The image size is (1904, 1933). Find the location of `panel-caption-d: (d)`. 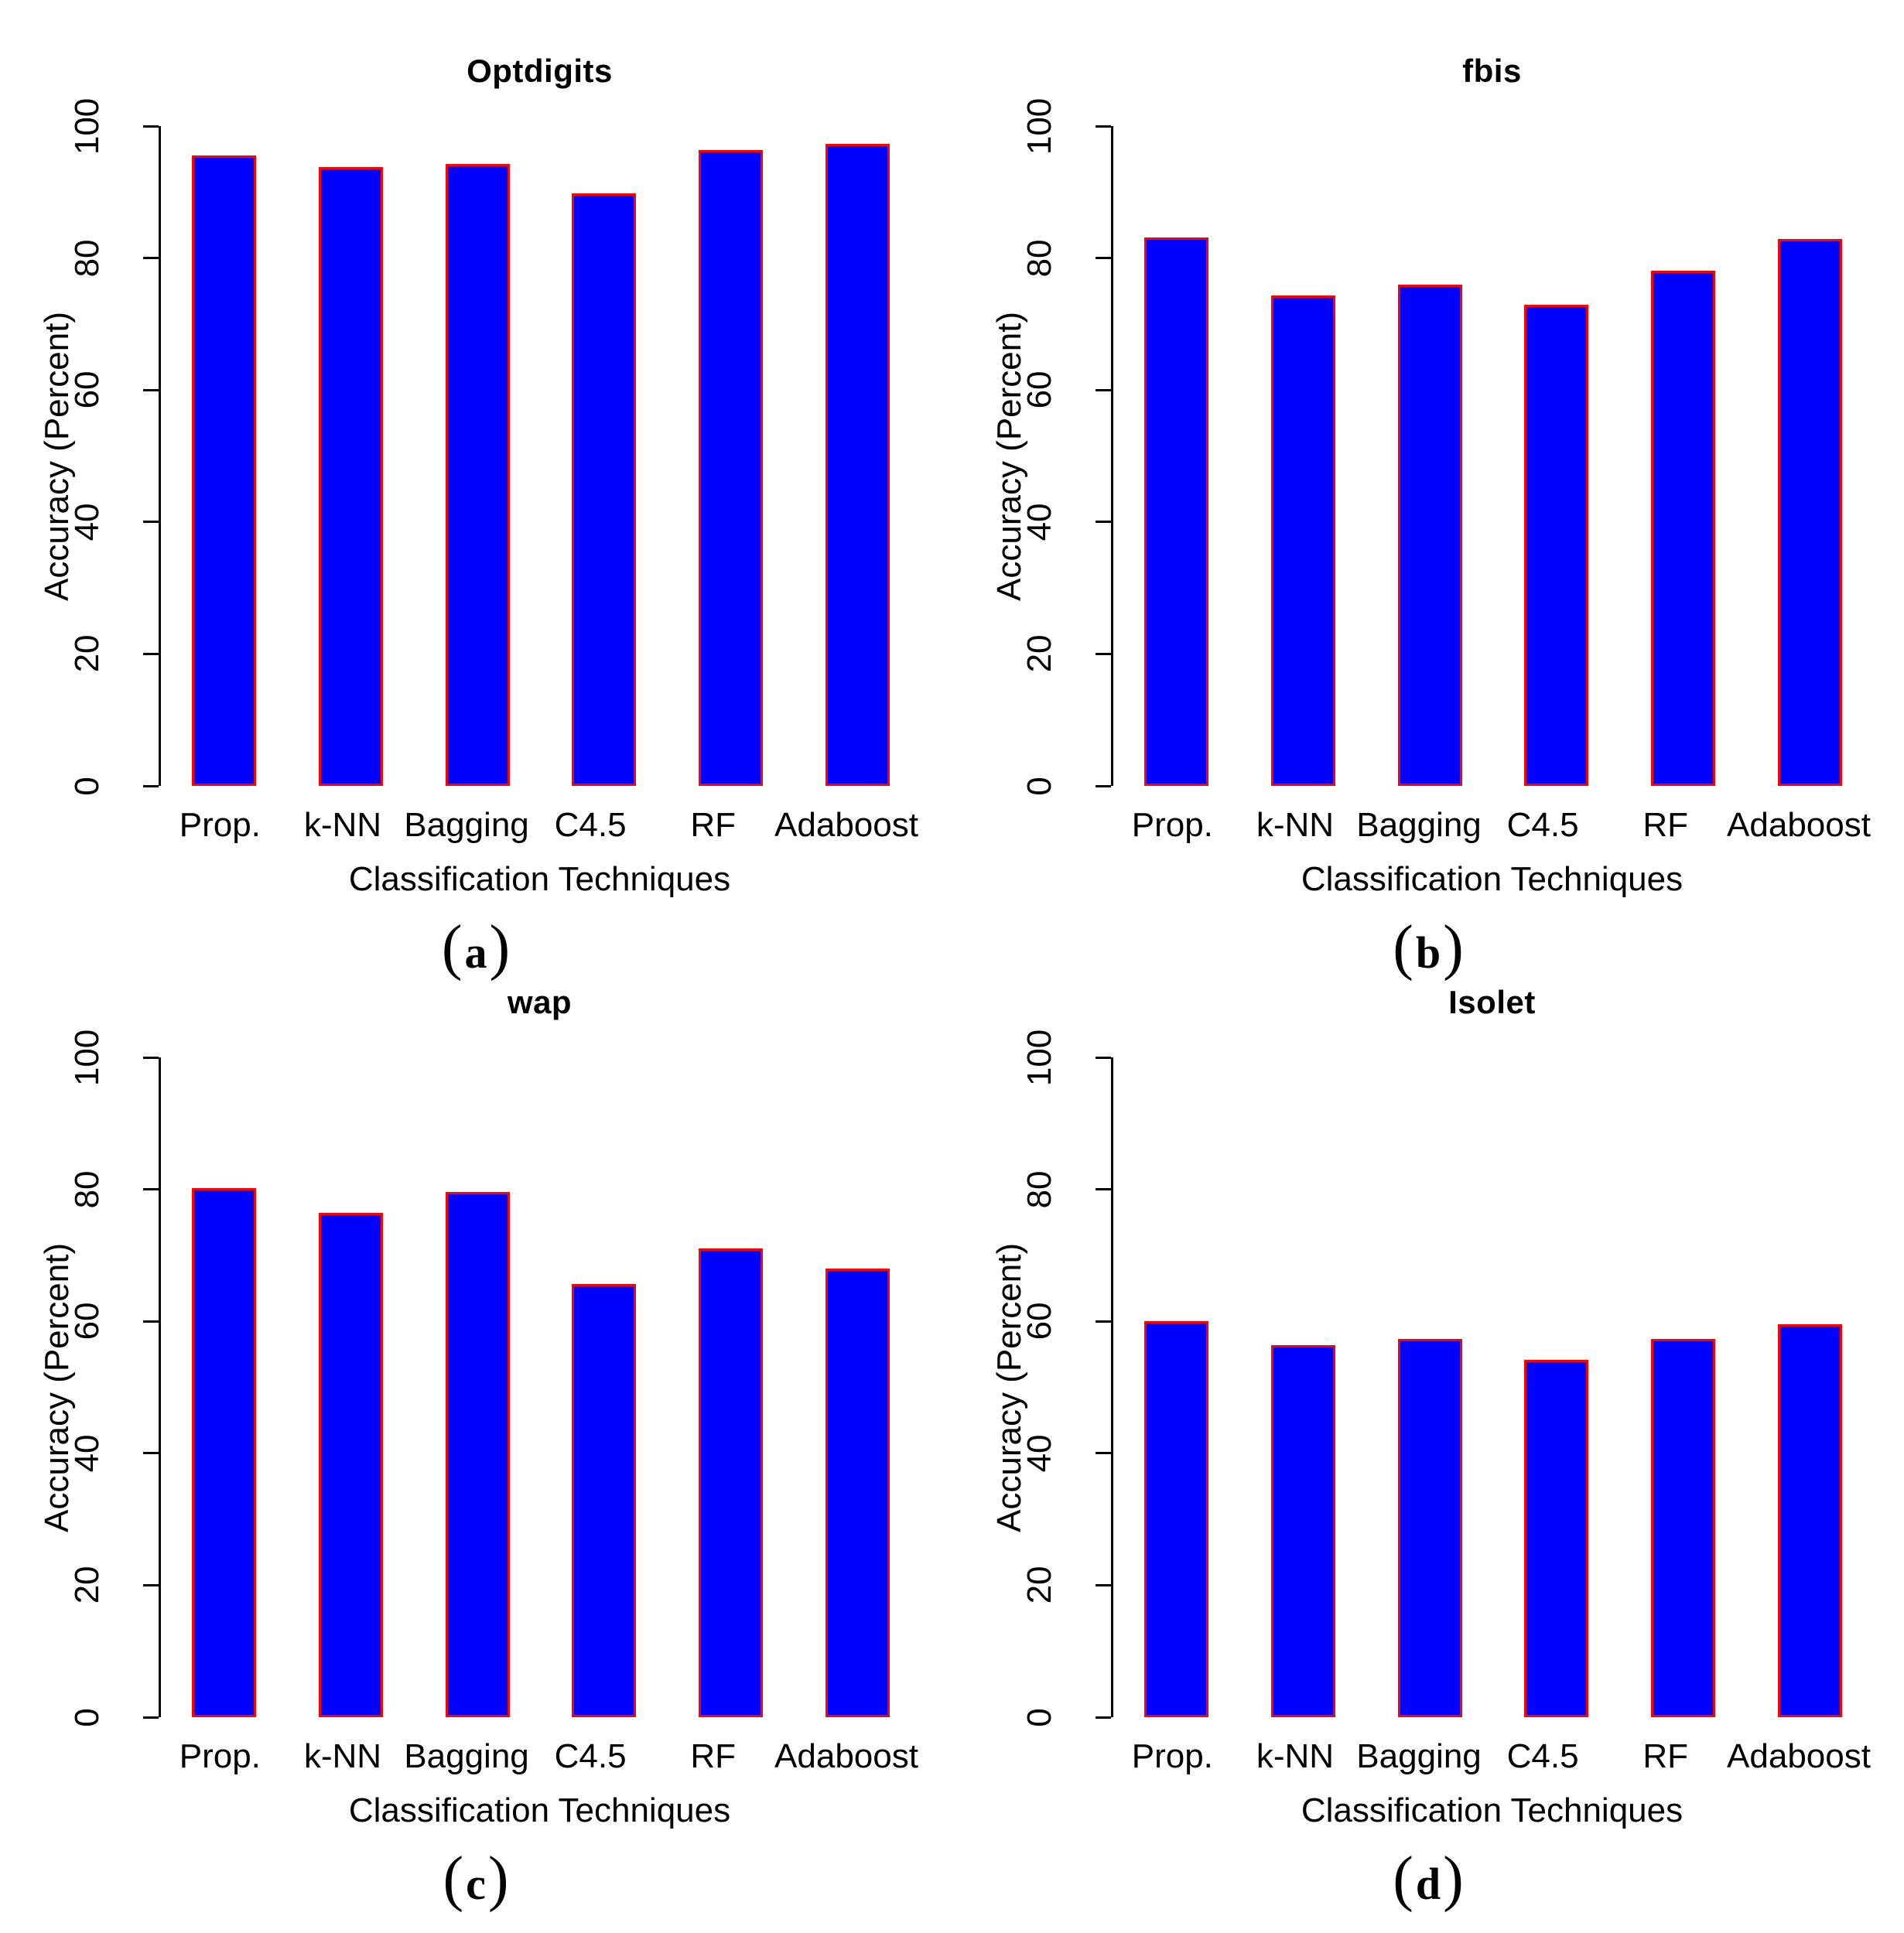

panel-caption-d: (d) is located at coordinates (1428, 1887).